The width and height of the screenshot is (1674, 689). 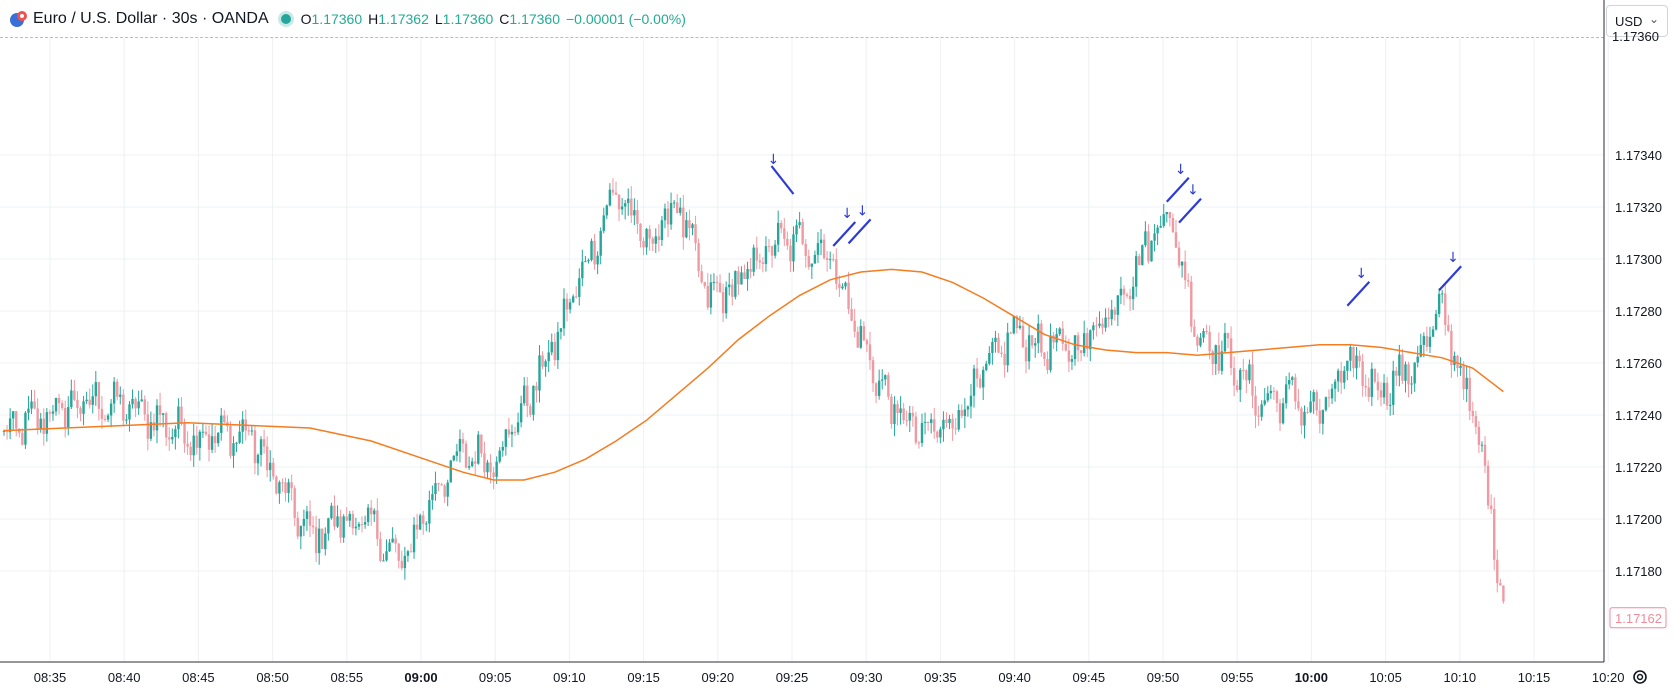 What do you see at coordinates (398, 18) in the screenshot?
I see `high-value: H1.17362` at bounding box center [398, 18].